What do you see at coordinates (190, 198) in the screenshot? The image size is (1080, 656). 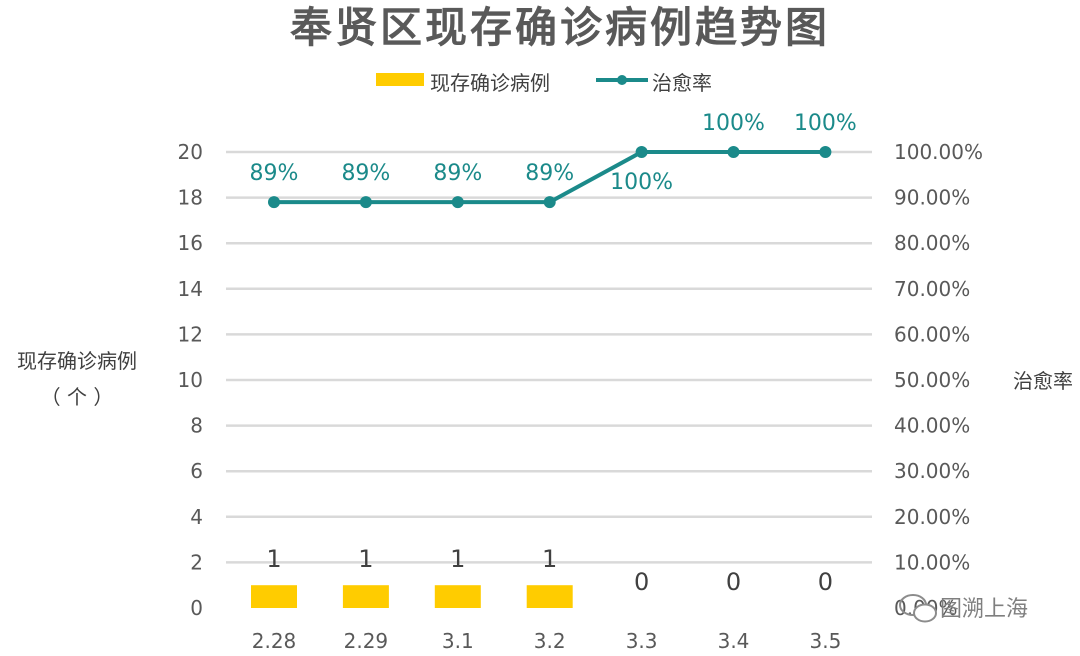 I see `left-tick-label: 18` at bounding box center [190, 198].